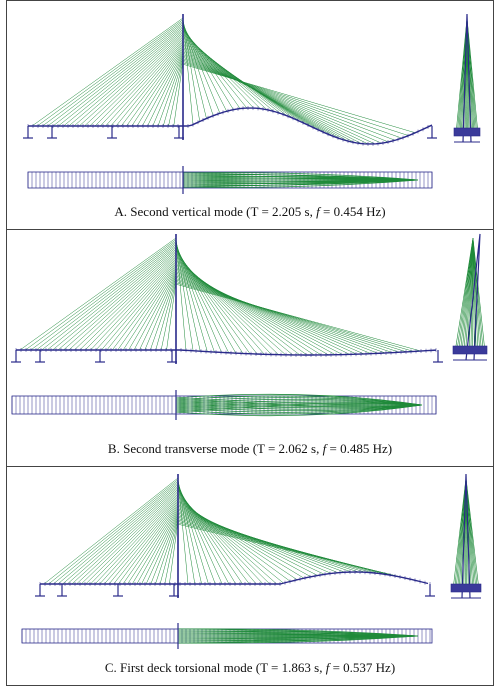  What do you see at coordinates (230, 126) in the screenshot?
I see `deck` at bounding box center [230, 126].